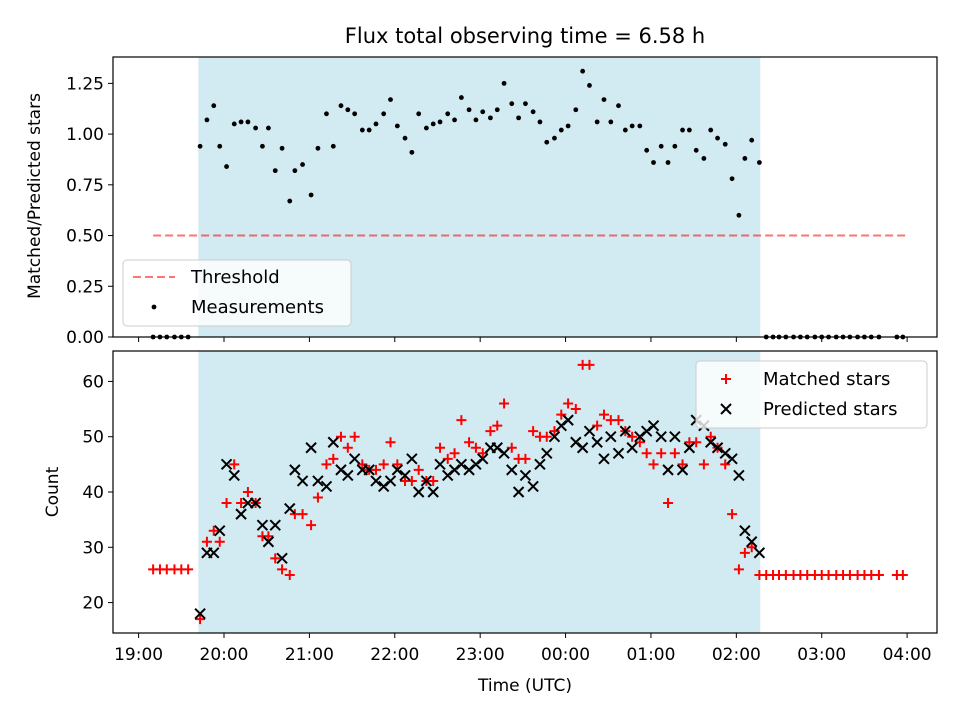  Describe the element at coordinates (811, 394) in the screenshot. I see `legend: Matched stars Predicted stars` at that location.